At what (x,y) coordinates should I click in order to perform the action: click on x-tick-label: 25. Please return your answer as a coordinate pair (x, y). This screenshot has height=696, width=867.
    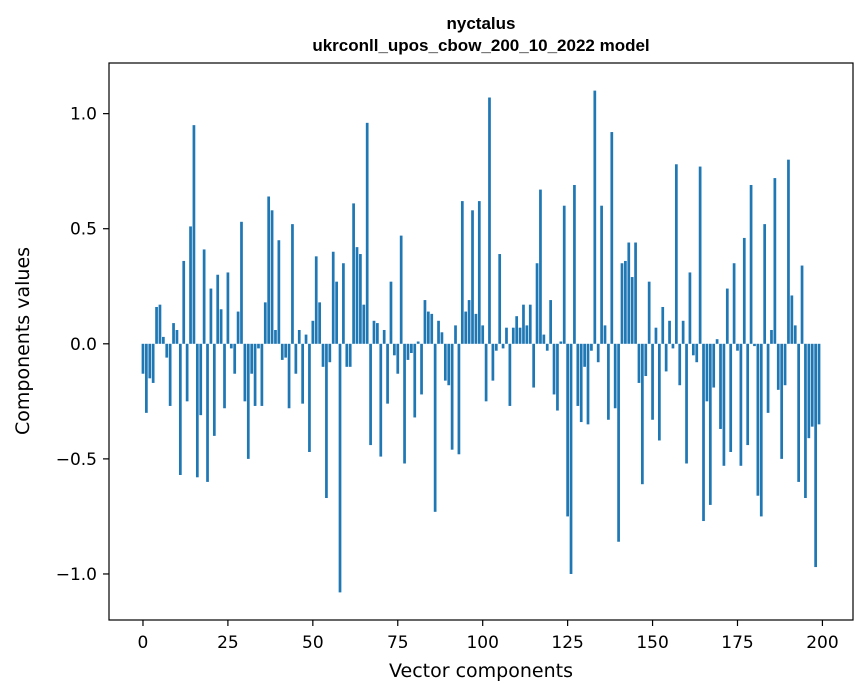
    Looking at the image, I should click on (228, 643).